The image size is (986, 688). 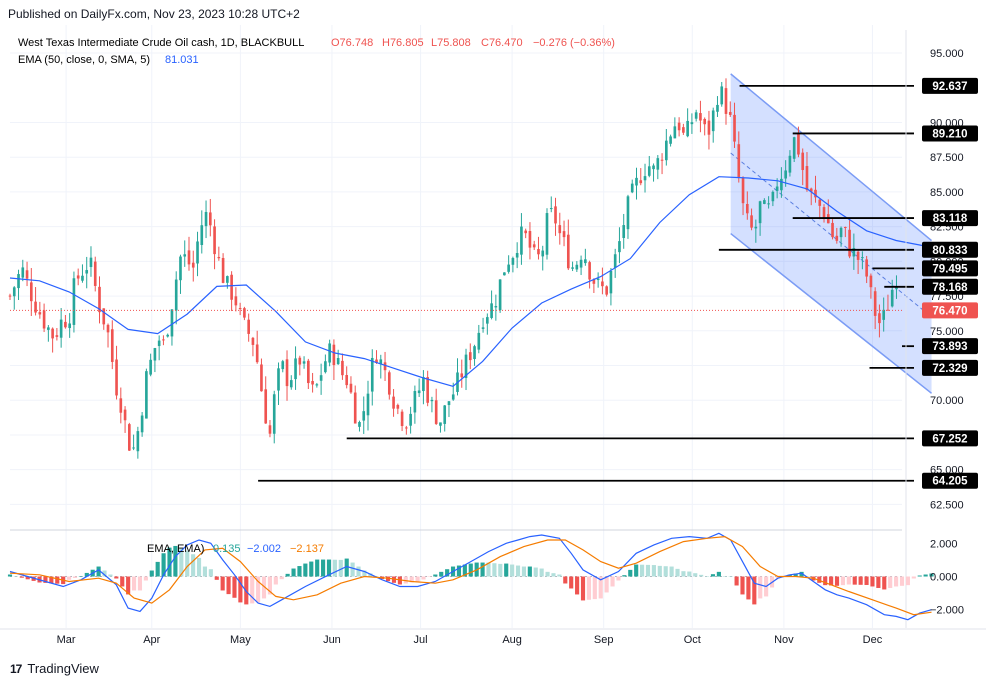 I want to click on time-tick-label: May, so click(x=240, y=640).